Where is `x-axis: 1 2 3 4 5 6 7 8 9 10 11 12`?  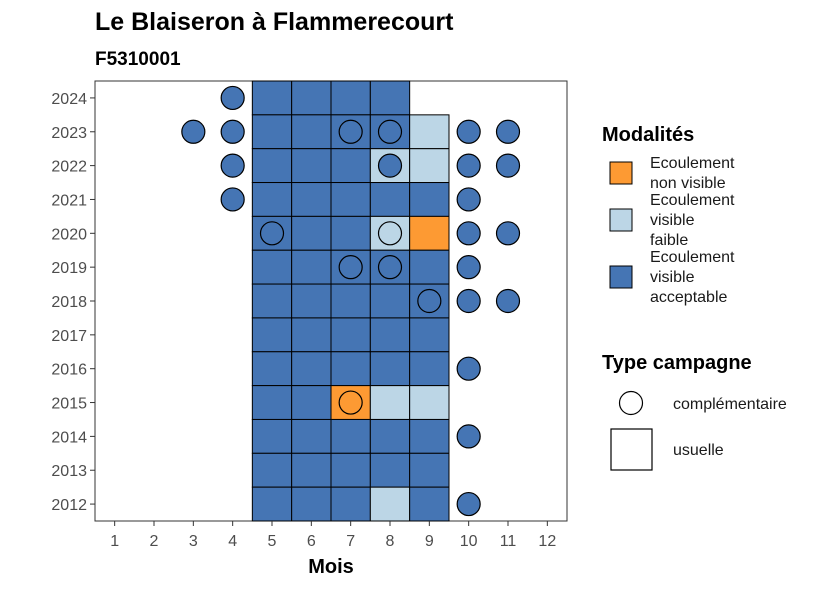
x-axis: 1 2 3 4 5 6 7 8 9 10 11 12 is located at coordinates (333, 535).